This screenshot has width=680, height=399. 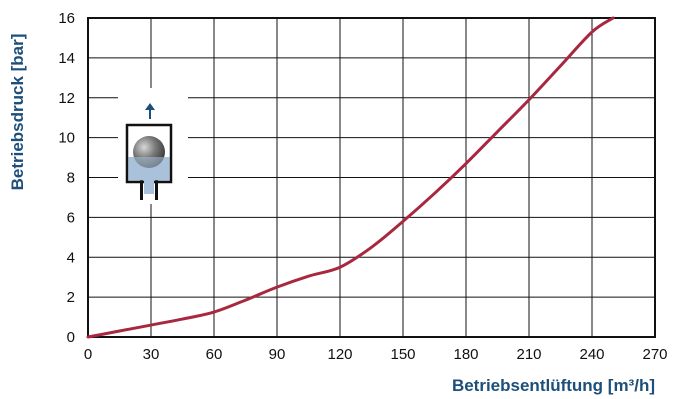 What do you see at coordinates (402, 354) in the screenshot?
I see `x-tick-label: 150` at bounding box center [402, 354].